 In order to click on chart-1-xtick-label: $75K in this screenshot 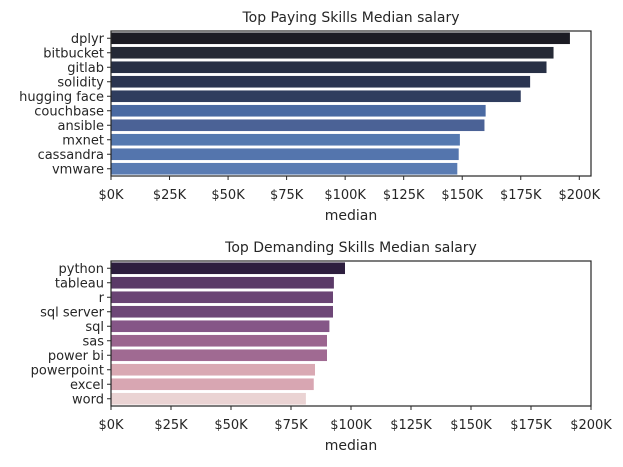, I will do `click(287, 195)`.